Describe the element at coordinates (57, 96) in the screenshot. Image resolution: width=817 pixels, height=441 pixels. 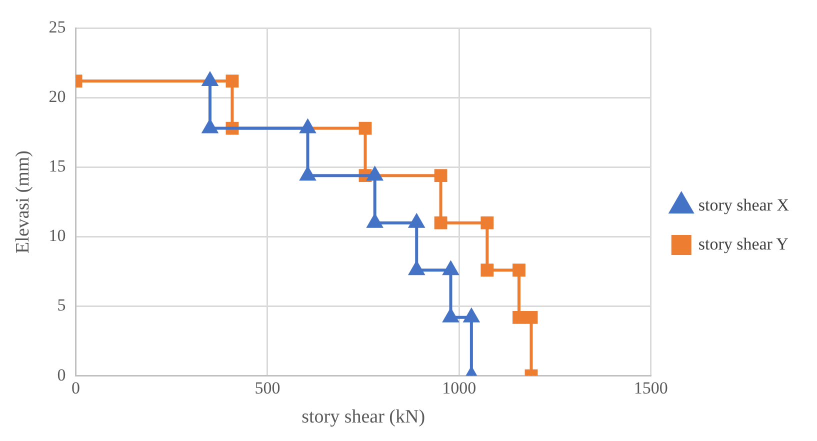
I see `y-tick-label: 20` at that location.